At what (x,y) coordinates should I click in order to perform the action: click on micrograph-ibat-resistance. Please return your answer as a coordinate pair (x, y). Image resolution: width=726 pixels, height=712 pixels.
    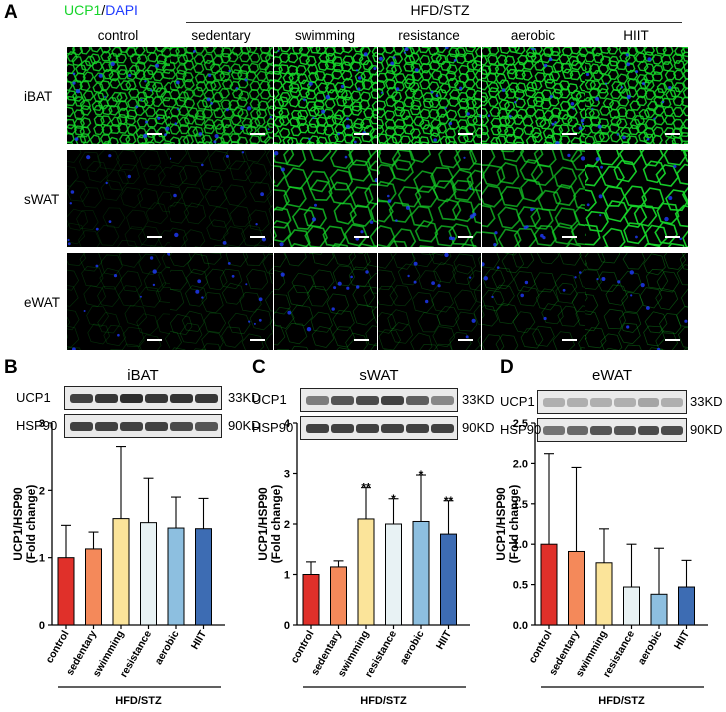
    Looking at the image, I should click on (429, 95).